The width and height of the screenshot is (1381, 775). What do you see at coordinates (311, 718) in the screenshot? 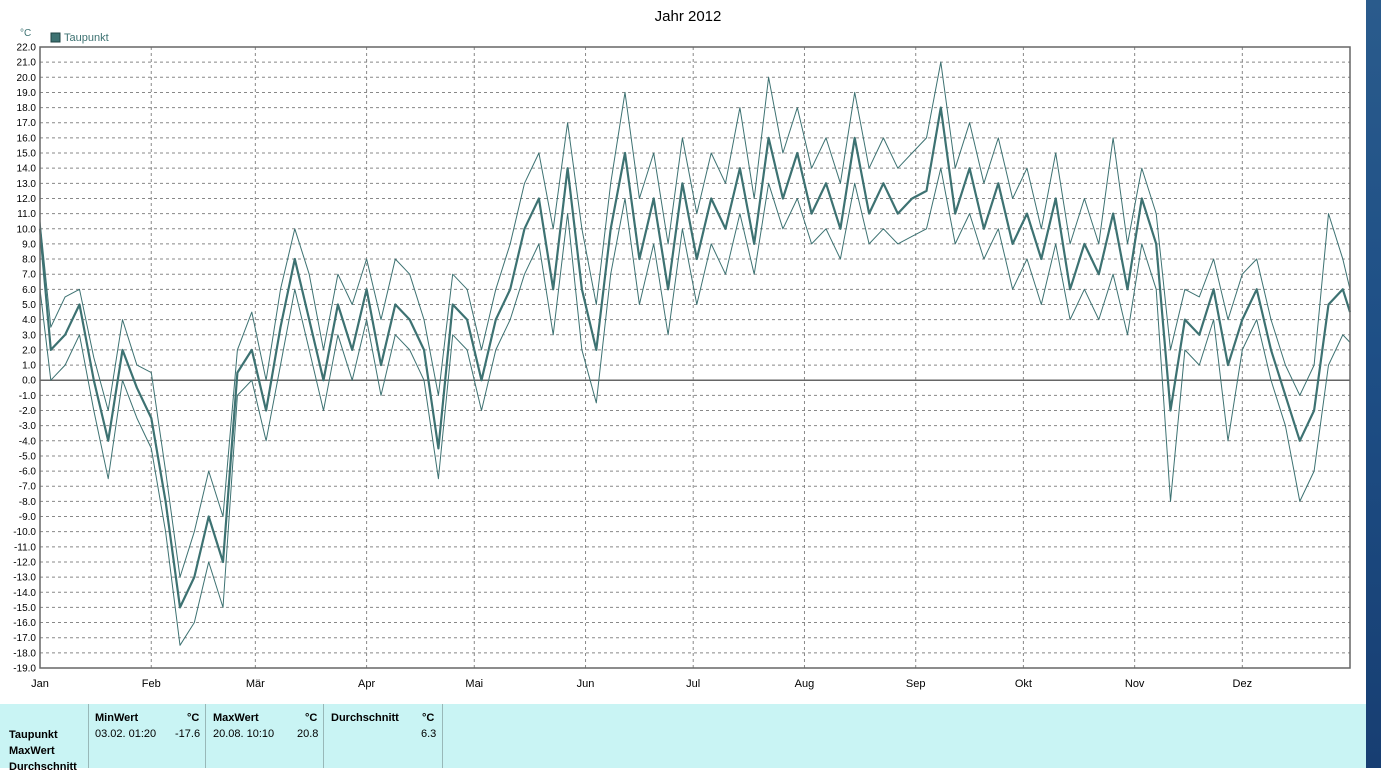
I see `max-unit: °C` at bounding box center [311, 718].